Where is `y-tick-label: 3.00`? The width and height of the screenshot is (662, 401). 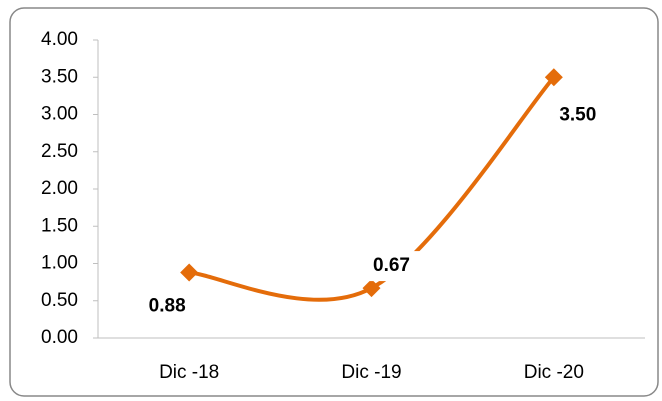
y-tick-label: 3.00 is located at coordinates (59, 114).